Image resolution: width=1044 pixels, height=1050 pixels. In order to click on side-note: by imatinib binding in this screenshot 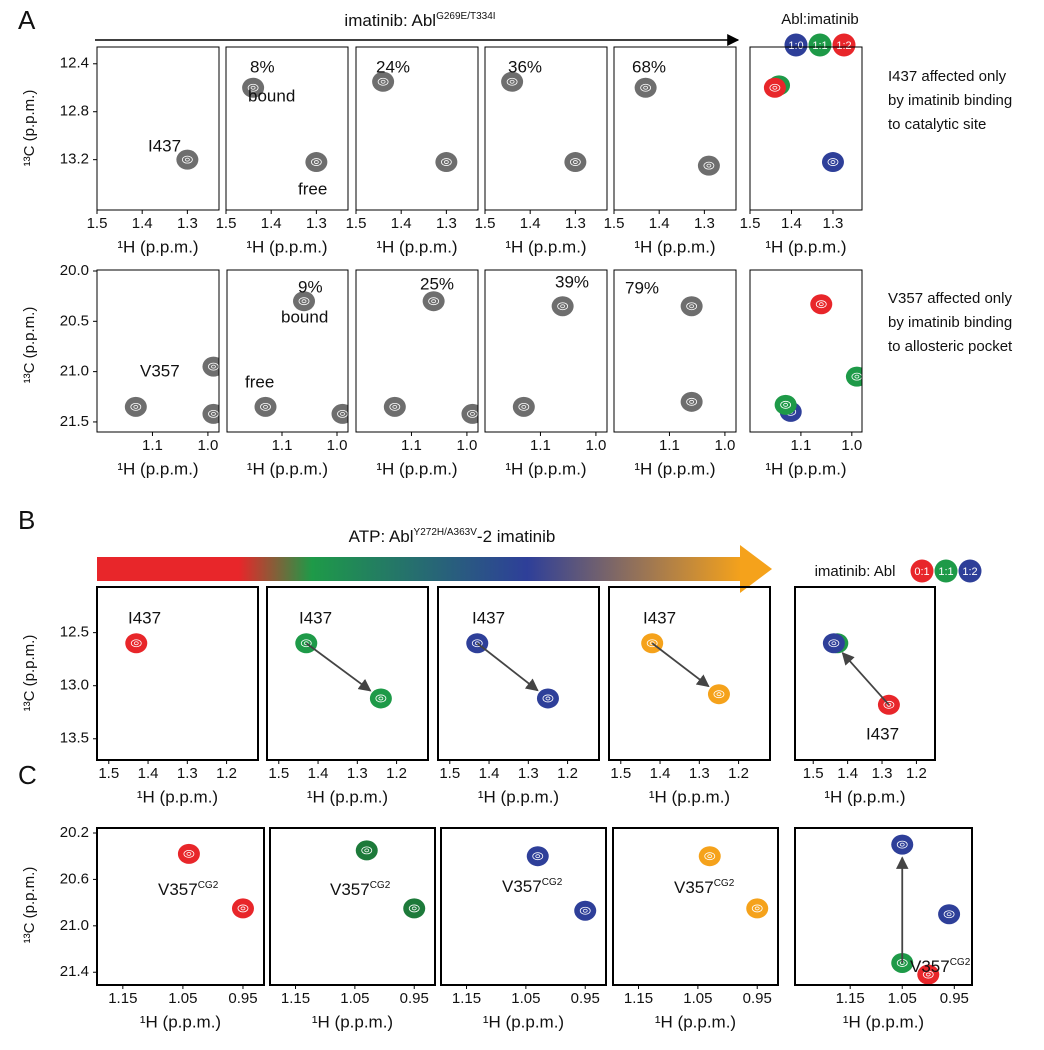, I will do `click(950, 100)`.